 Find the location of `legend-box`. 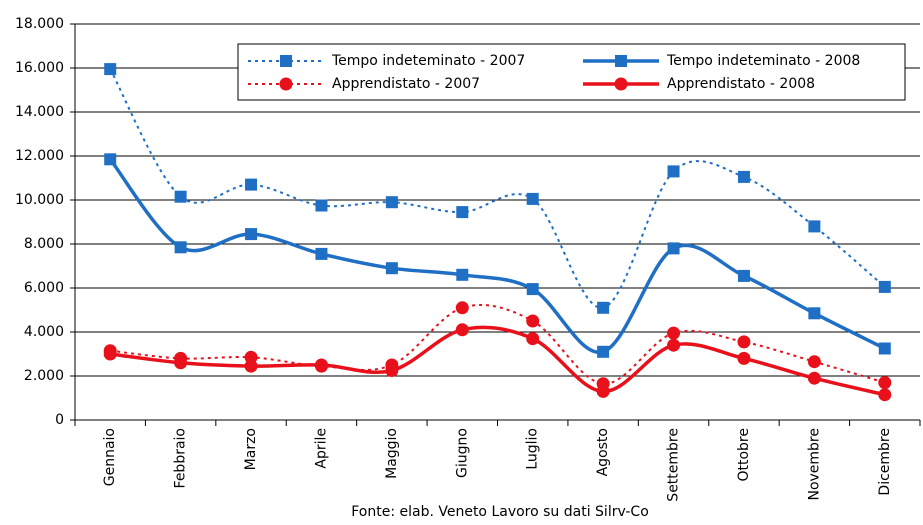

legend-box is located at coordinates (571, 72).